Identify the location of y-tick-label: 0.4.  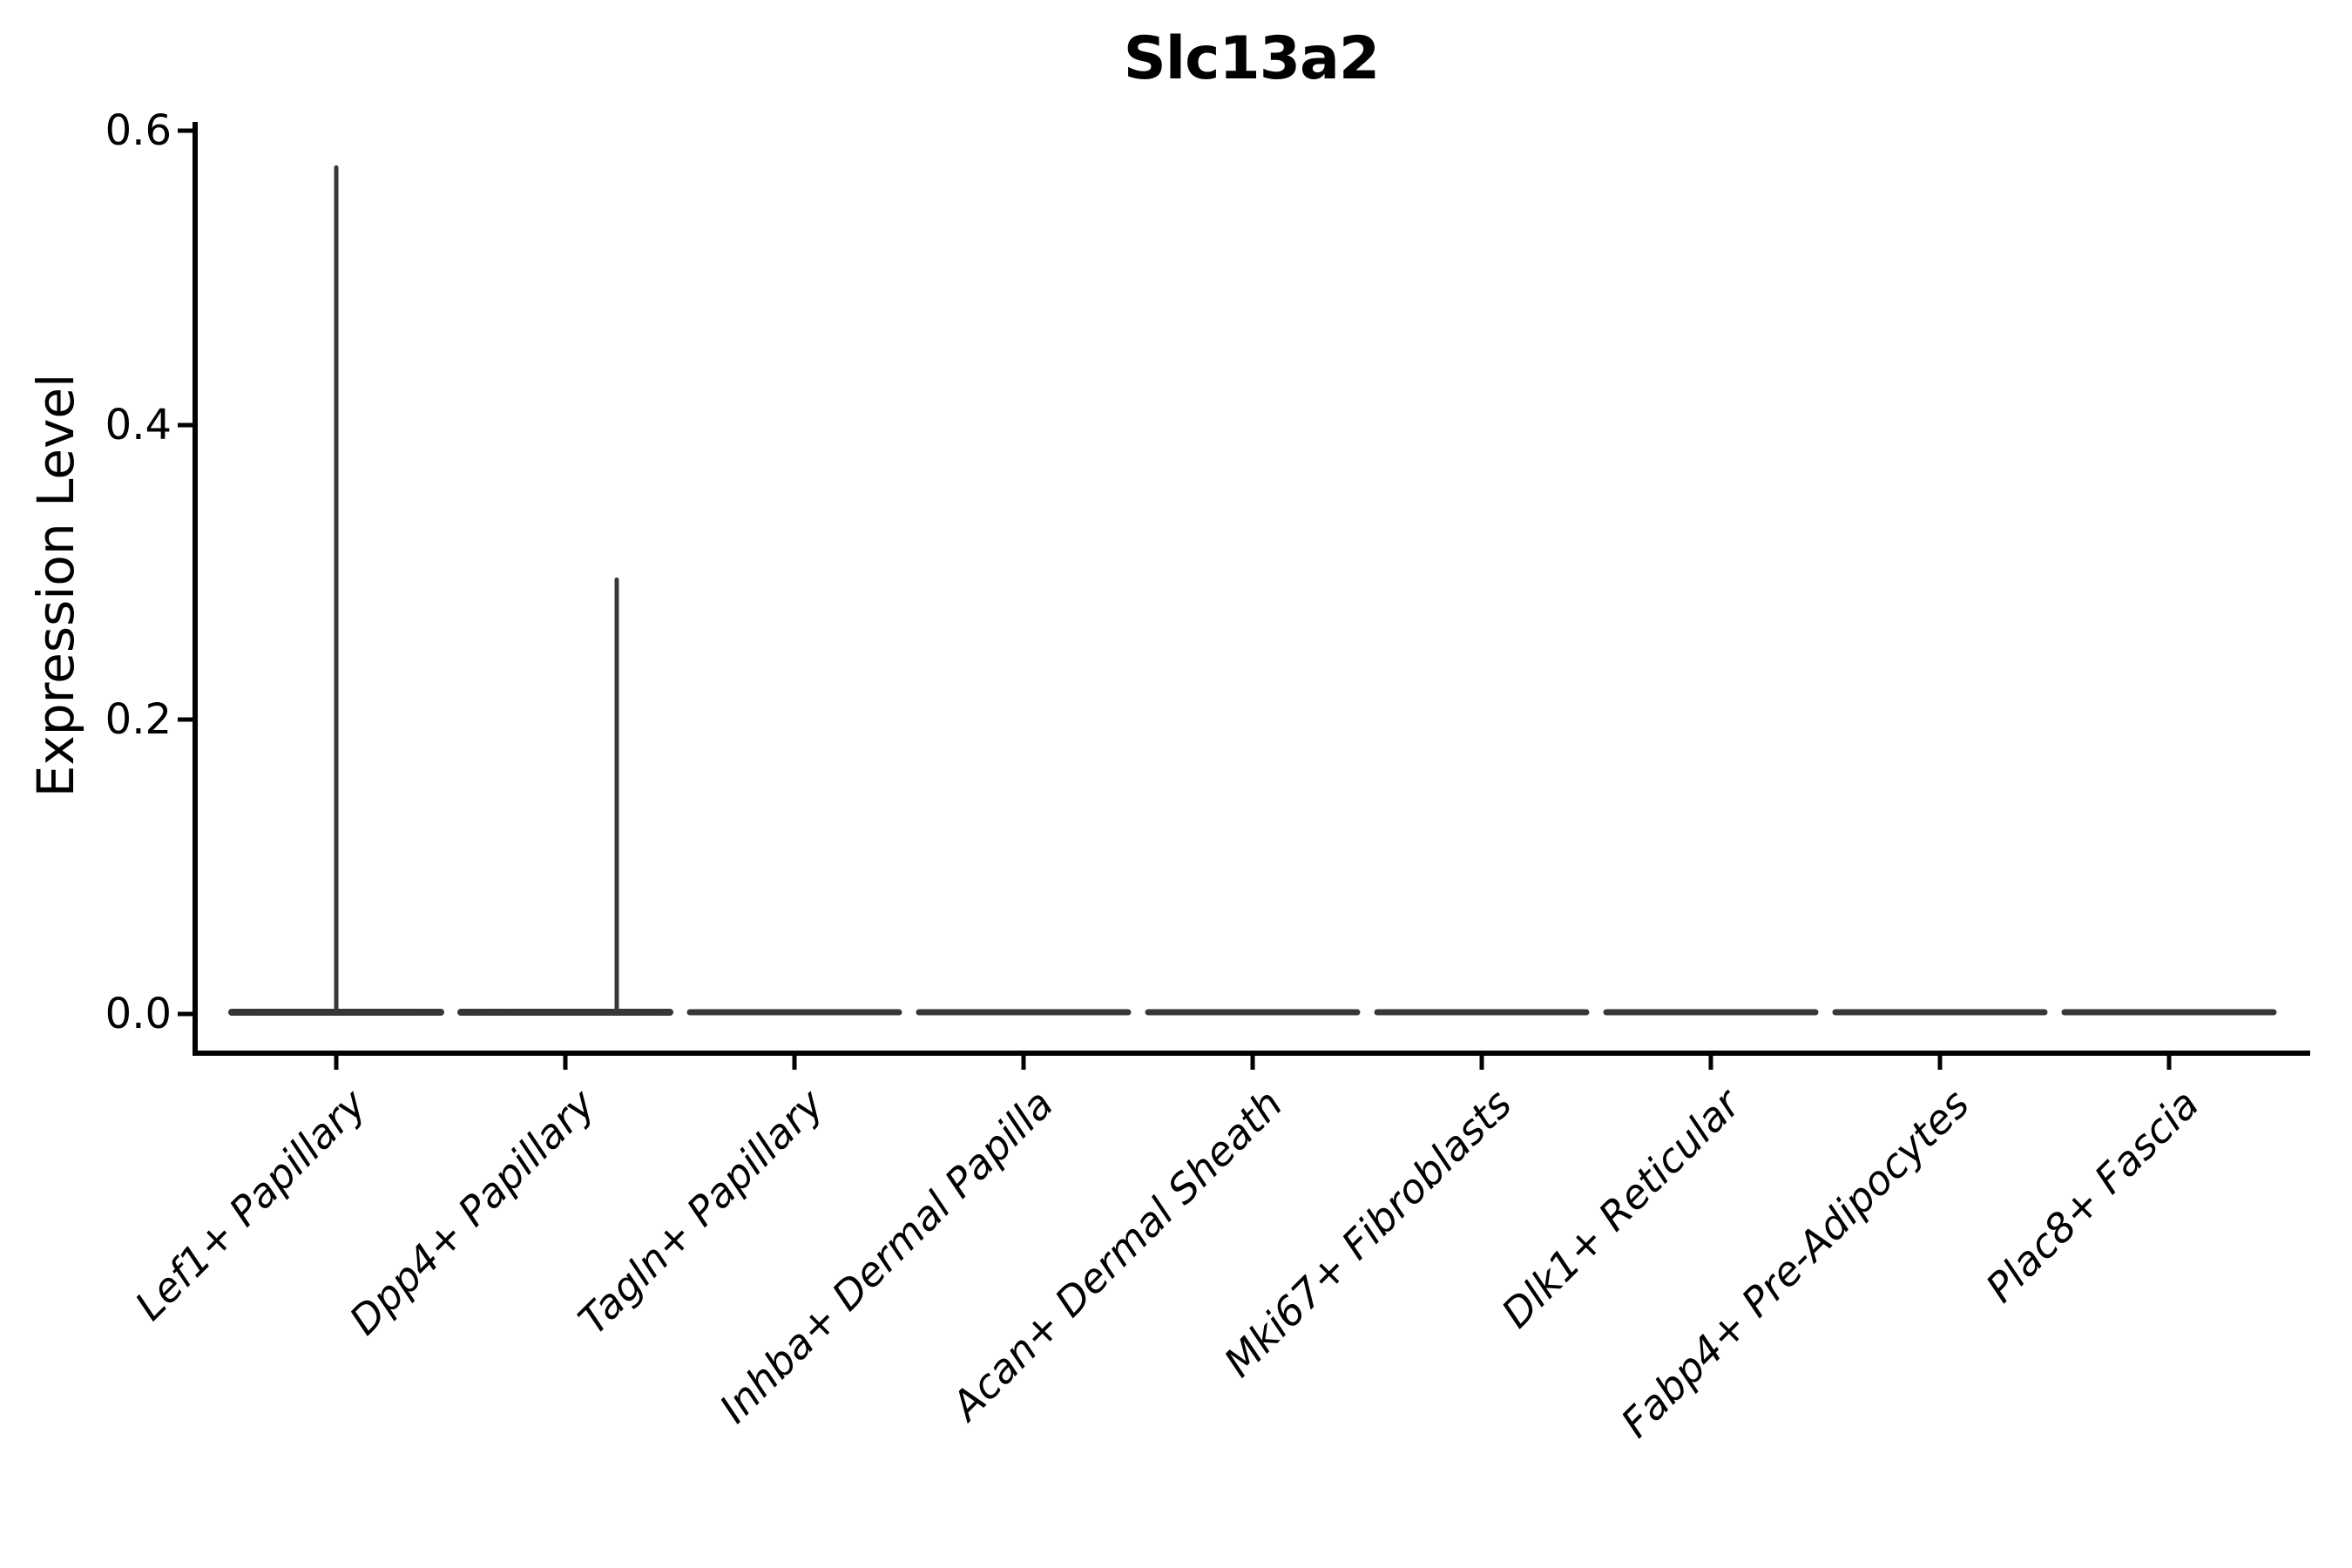
(138, 425).